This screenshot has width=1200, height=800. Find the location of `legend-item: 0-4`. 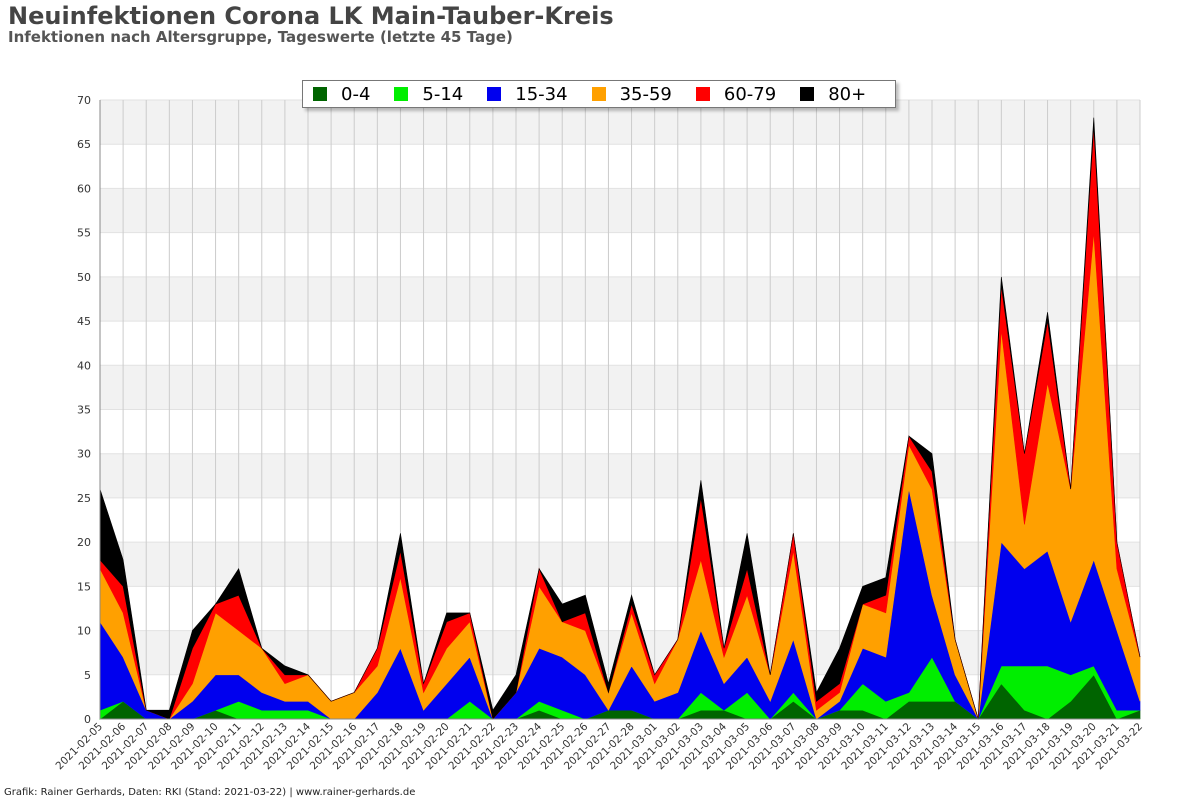

legend-item: 0-4 is located at coordinates (341, 94).